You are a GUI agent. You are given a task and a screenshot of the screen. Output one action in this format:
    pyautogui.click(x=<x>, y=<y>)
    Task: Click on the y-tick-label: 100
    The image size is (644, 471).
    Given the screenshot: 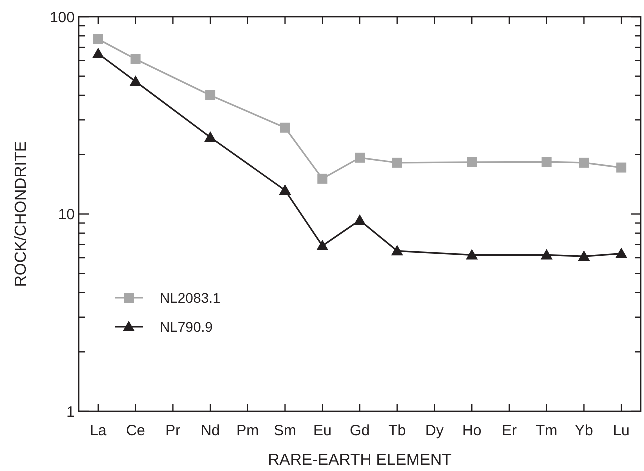 What is the action you would take?
    pyautogui.click(x=62, y=17)
    